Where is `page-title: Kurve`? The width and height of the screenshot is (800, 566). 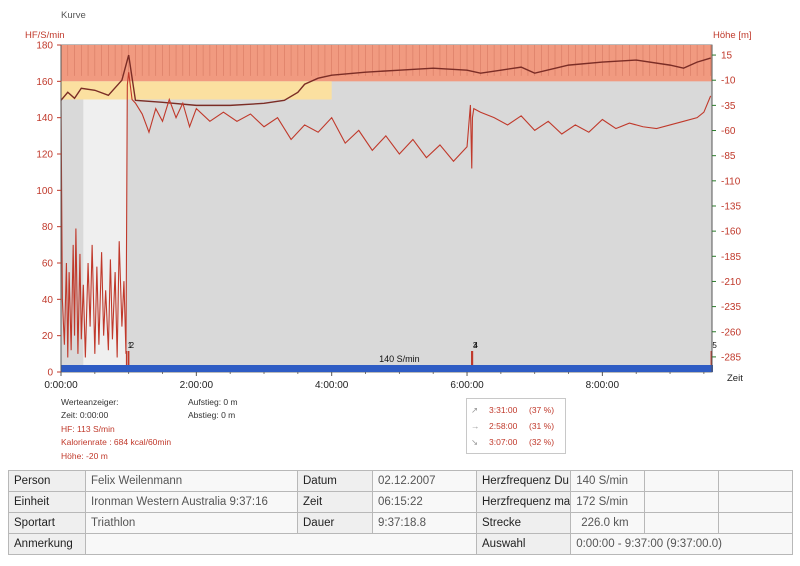 page-title: Kurve is located at coordinates (73, 15).